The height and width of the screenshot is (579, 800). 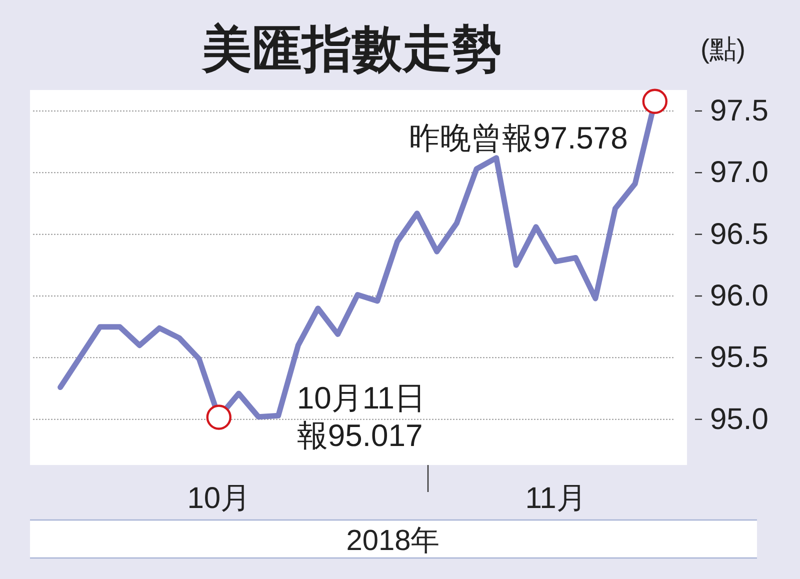 I want to click on xtick-label: 10月, so click(x=219, y=498).